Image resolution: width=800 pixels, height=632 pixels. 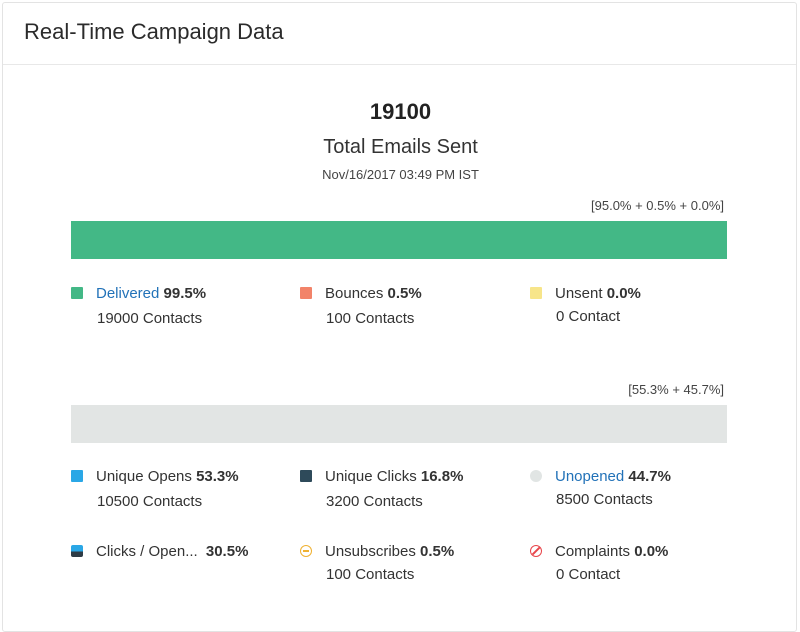 I want to click on unsent-label: Unsent, so click(x=579, y=293).